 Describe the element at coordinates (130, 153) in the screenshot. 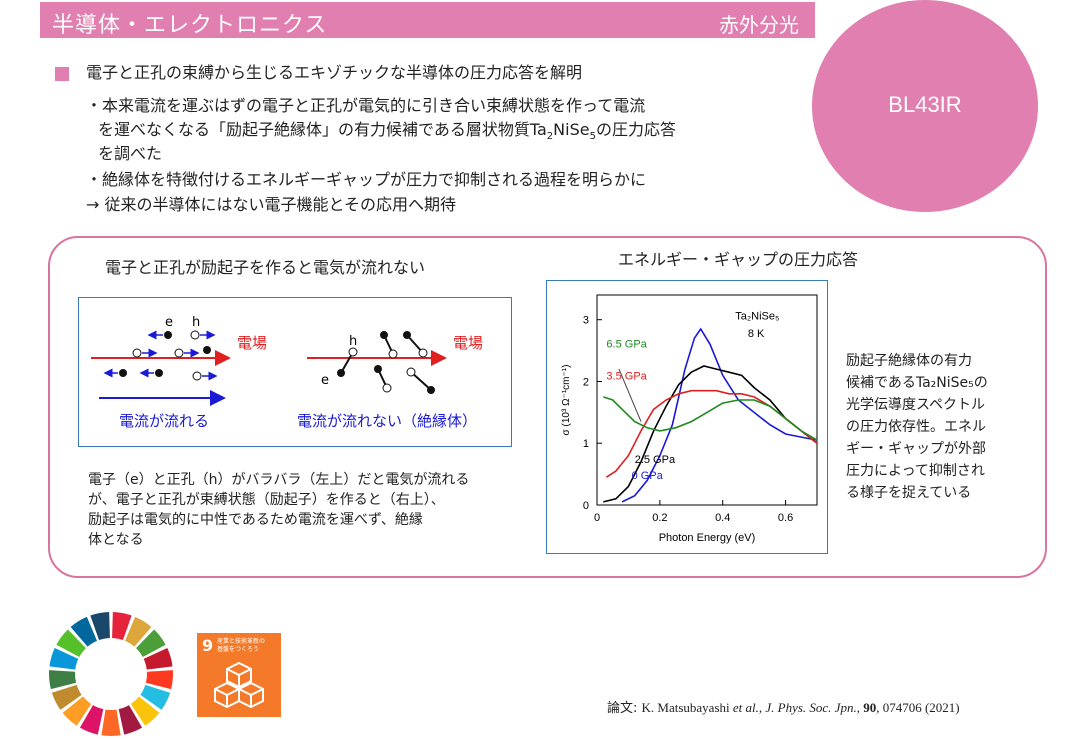

I see `summary-bullet-1-line-3: を調べた` at that location.